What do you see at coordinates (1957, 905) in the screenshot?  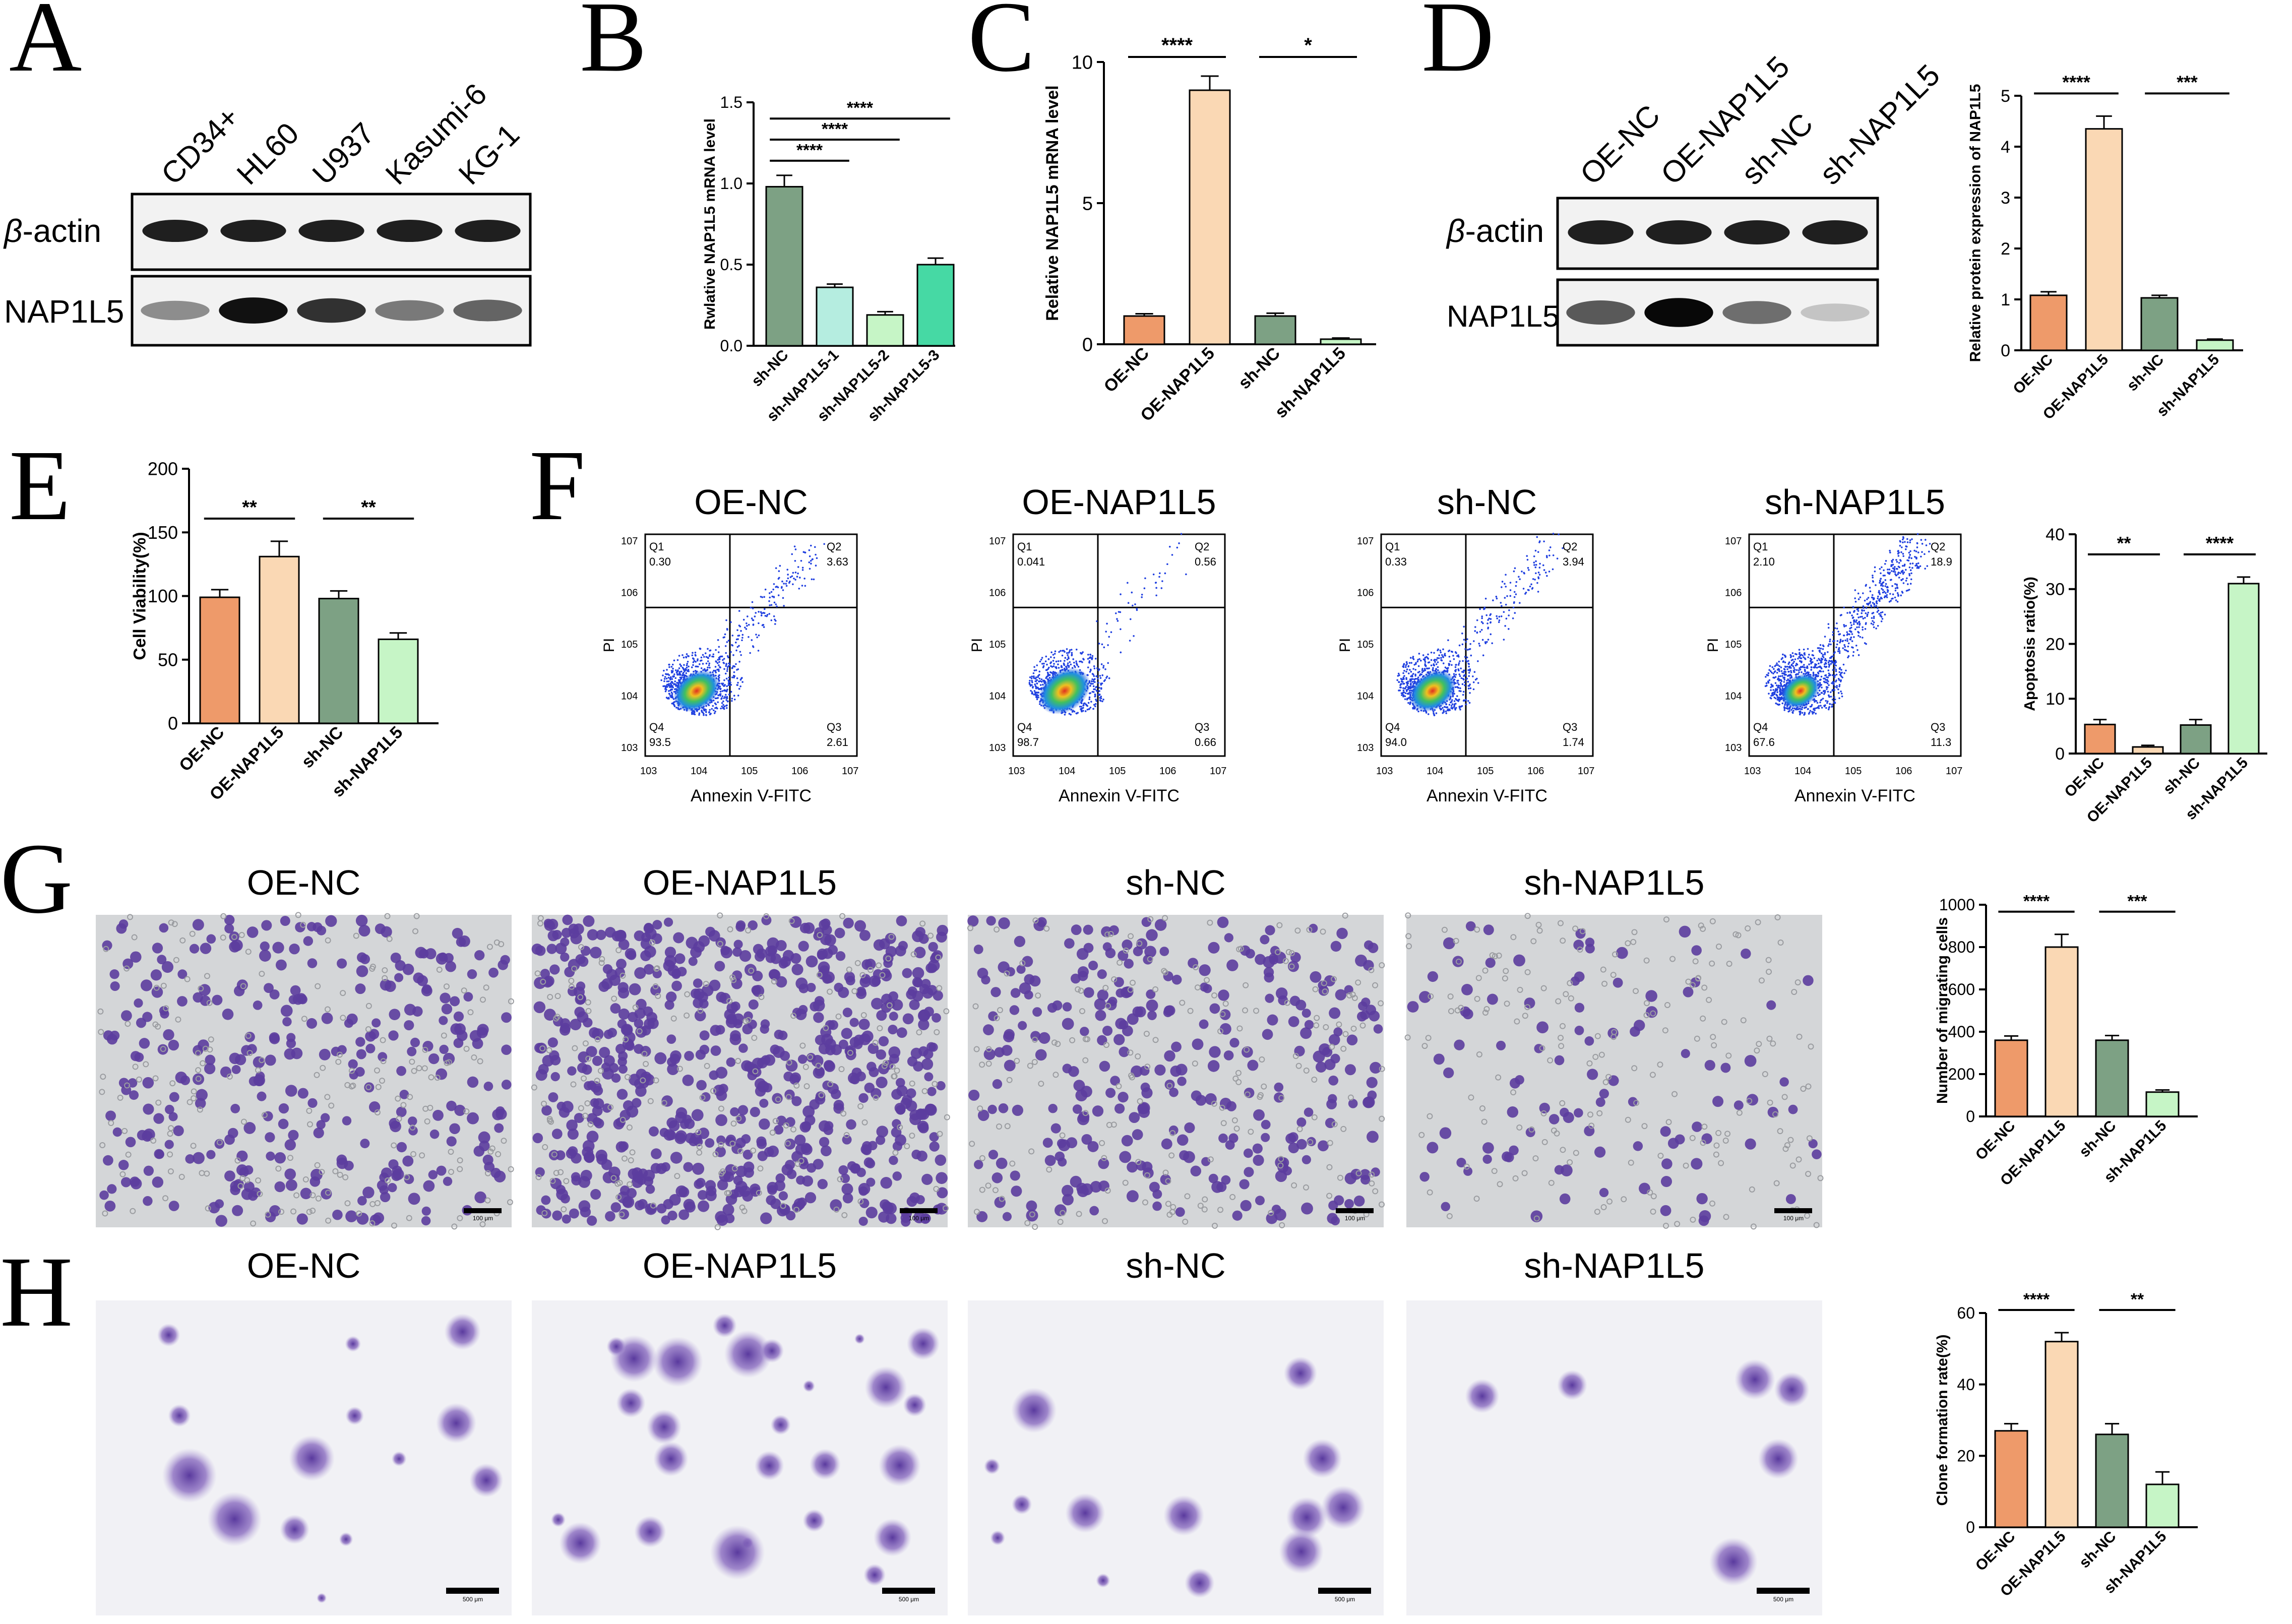 I see `y-tick-label: 1000` at bounding box center [1957, 905].